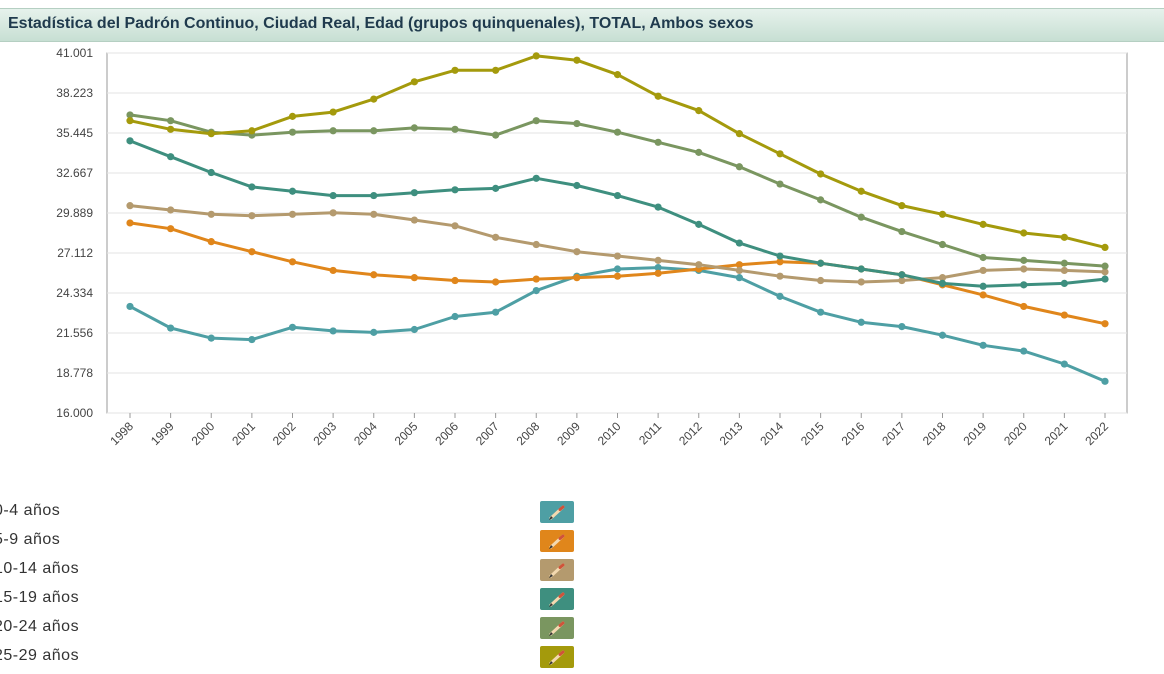 This screenshot has width=1164, height=674. I want to click on legend-item: 20-24 años, so click(300, 630).